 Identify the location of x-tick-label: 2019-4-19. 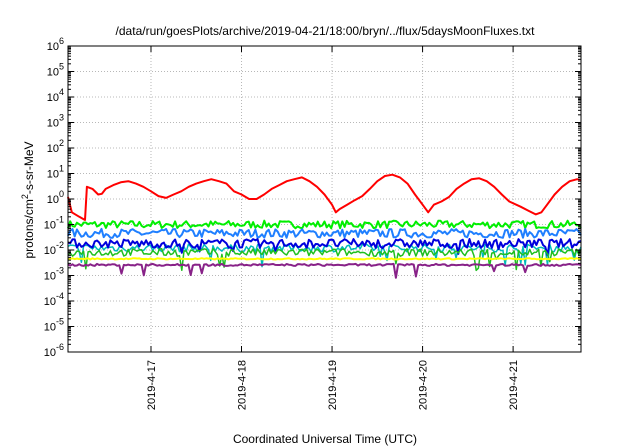
(333, 385).